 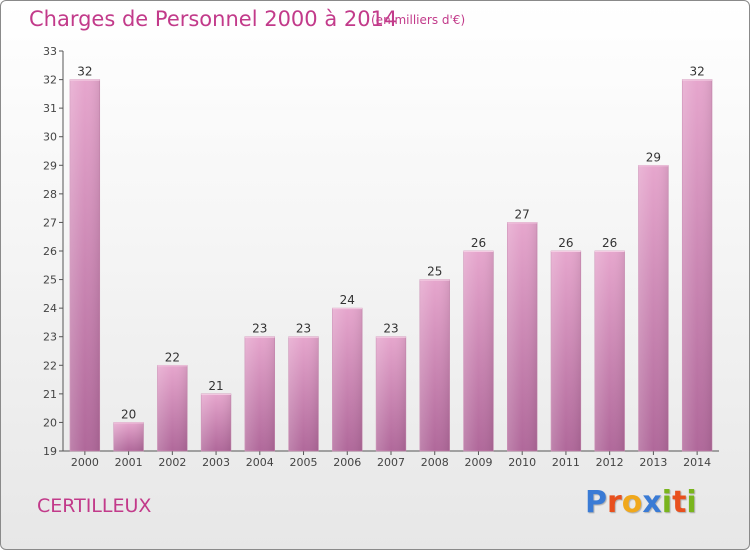 What do you see at coordinates (50, 194) in the screenshot?
I see `y-tick-label: 28` at bounding box center [50, 194].